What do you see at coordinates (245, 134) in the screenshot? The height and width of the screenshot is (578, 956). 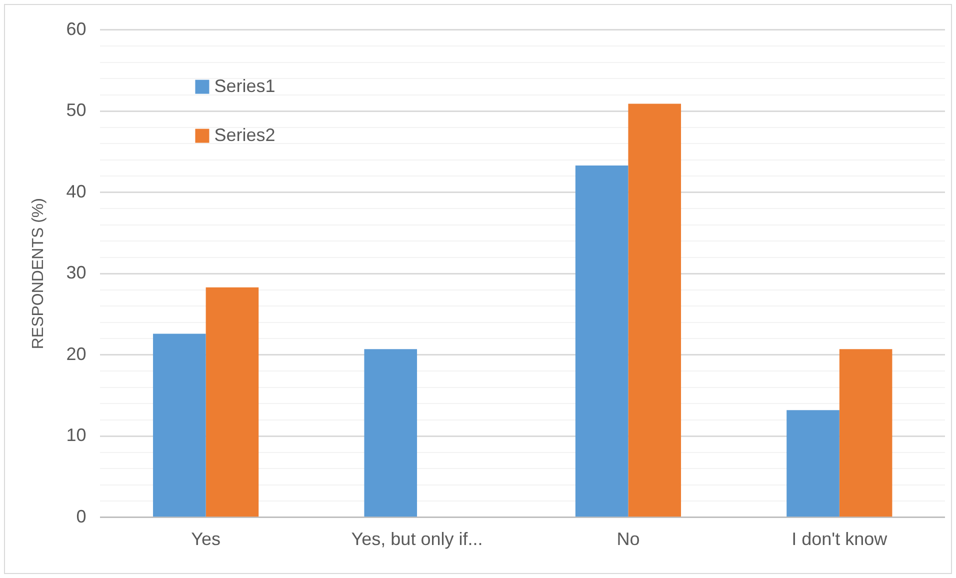 I see `legend-label: Series2` at bounding box center [245, 134].